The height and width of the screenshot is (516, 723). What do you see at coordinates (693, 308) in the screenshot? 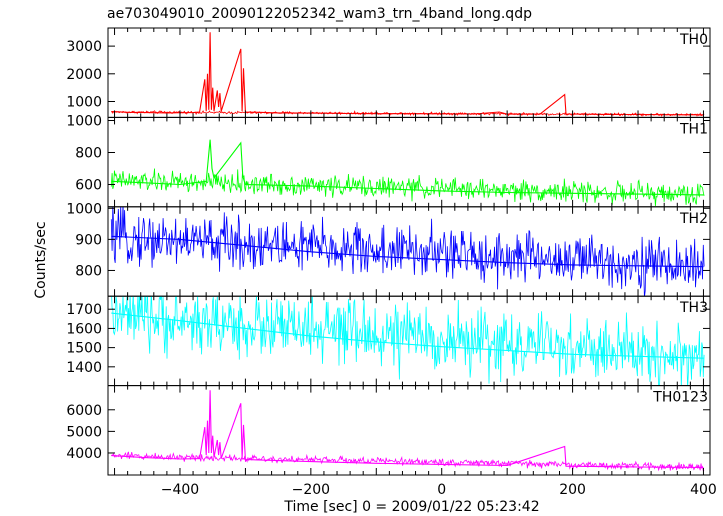
I see `panel-label-th3: TH3` at bounding box center [693, 308].